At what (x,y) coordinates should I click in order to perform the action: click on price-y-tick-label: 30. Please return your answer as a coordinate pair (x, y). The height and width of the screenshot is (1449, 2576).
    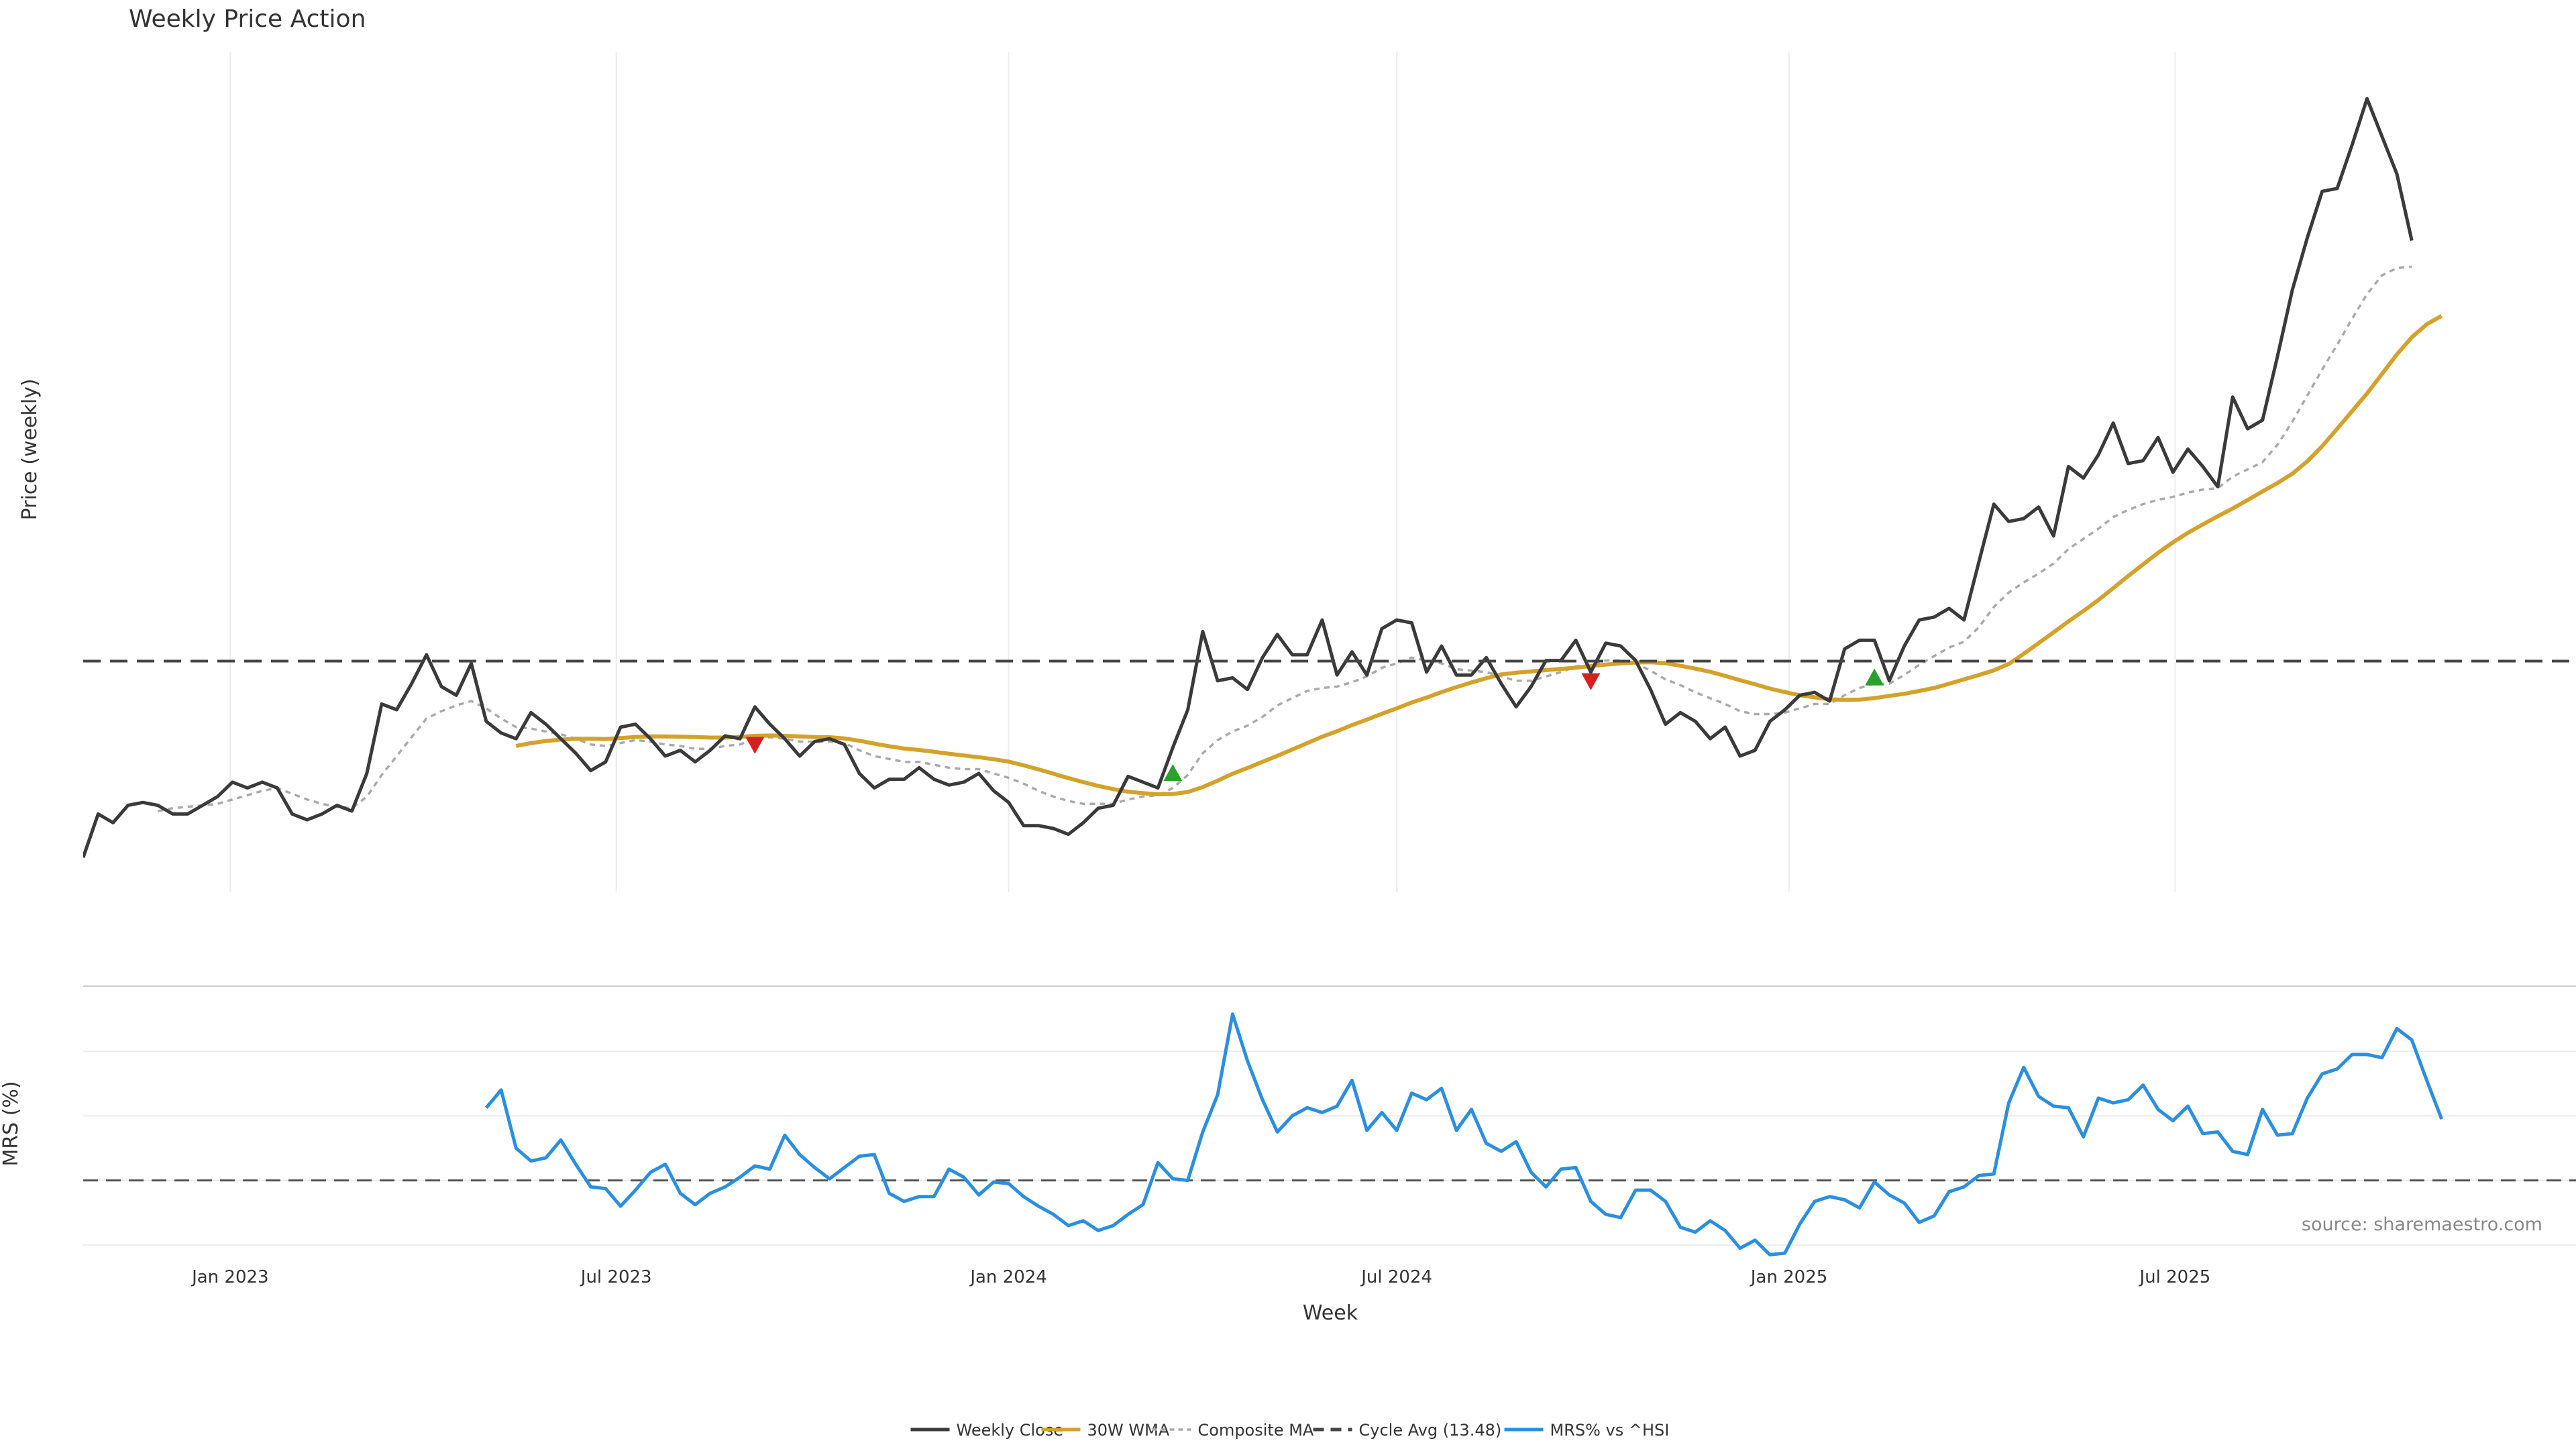
    Looking at the image, I should click on (71, 183).